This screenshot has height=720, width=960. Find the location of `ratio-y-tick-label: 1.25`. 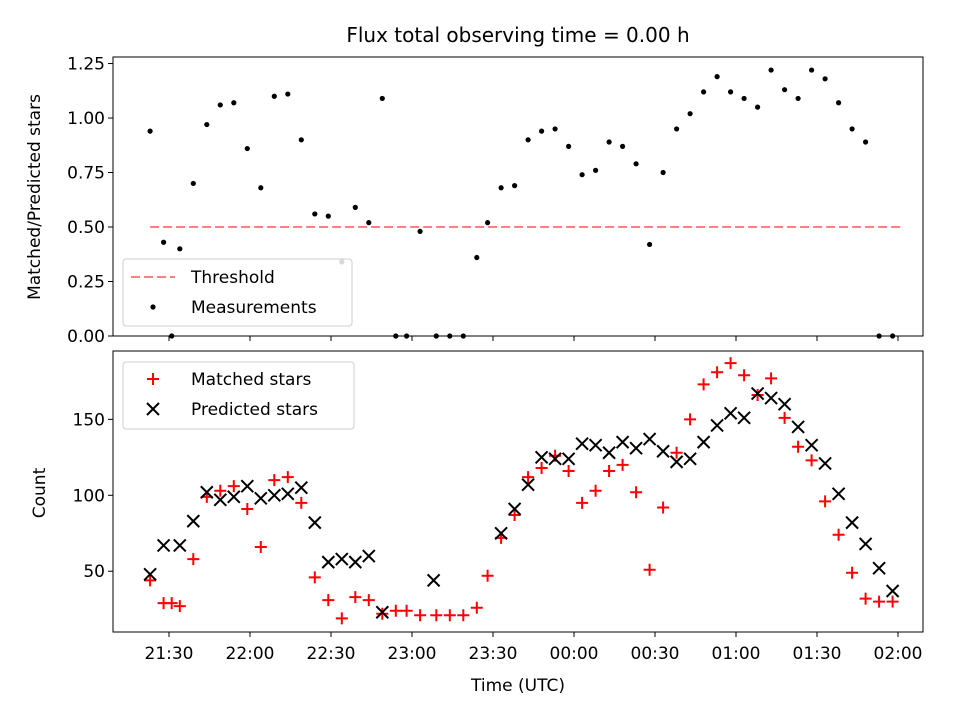

ratio-y-tick-label: 1.25 is located at coordinates (86, 65).